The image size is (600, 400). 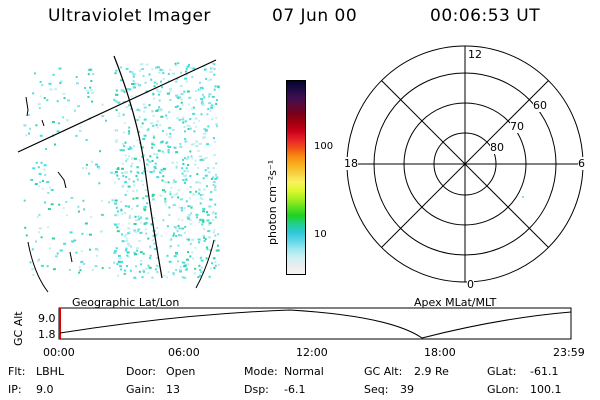 What do you see at coordinates (440, 352) in the screenshot?
I see `time-axis-tick: 18:00` at bounding box center [440, 352].